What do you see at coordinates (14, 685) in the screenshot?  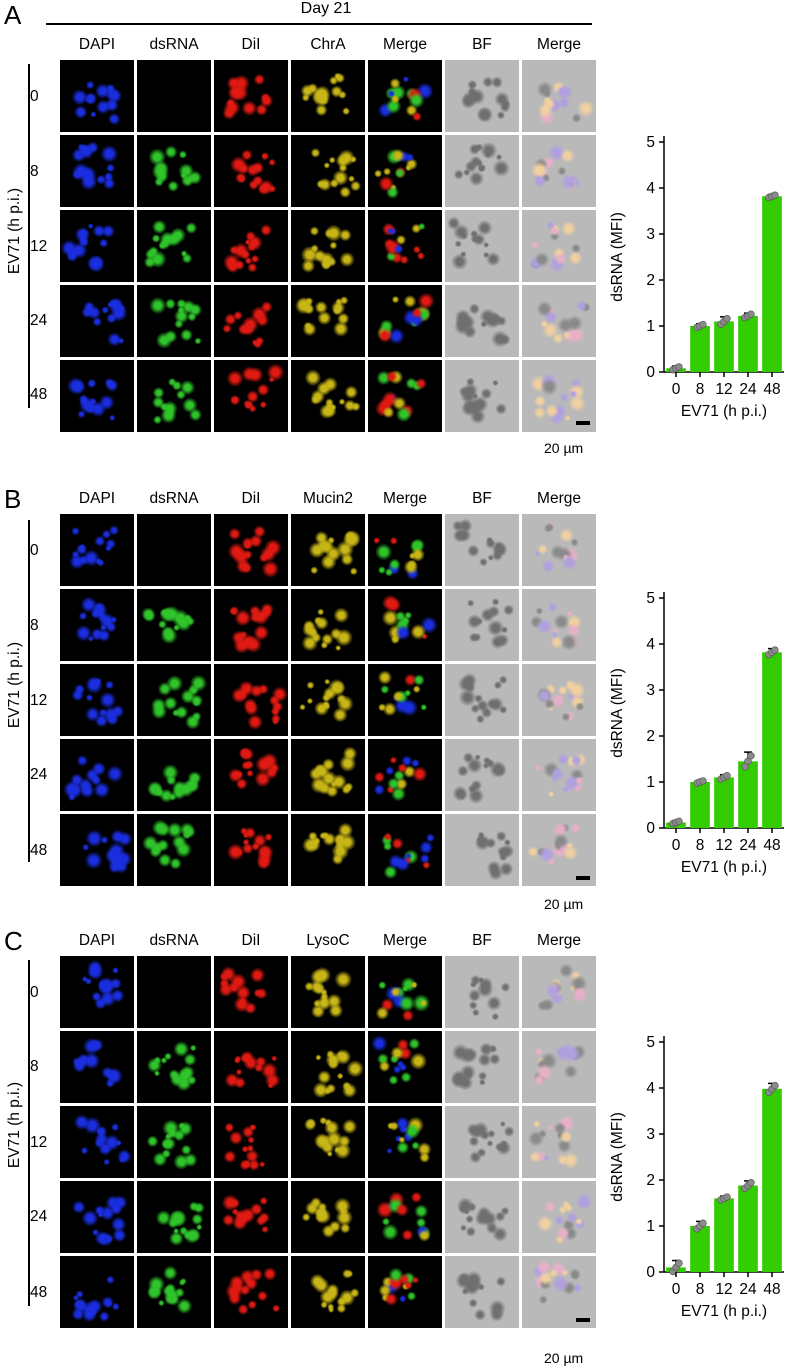 I see `row-axis-label: EV71 (h p.i.)` at bounding box center [14, 685].